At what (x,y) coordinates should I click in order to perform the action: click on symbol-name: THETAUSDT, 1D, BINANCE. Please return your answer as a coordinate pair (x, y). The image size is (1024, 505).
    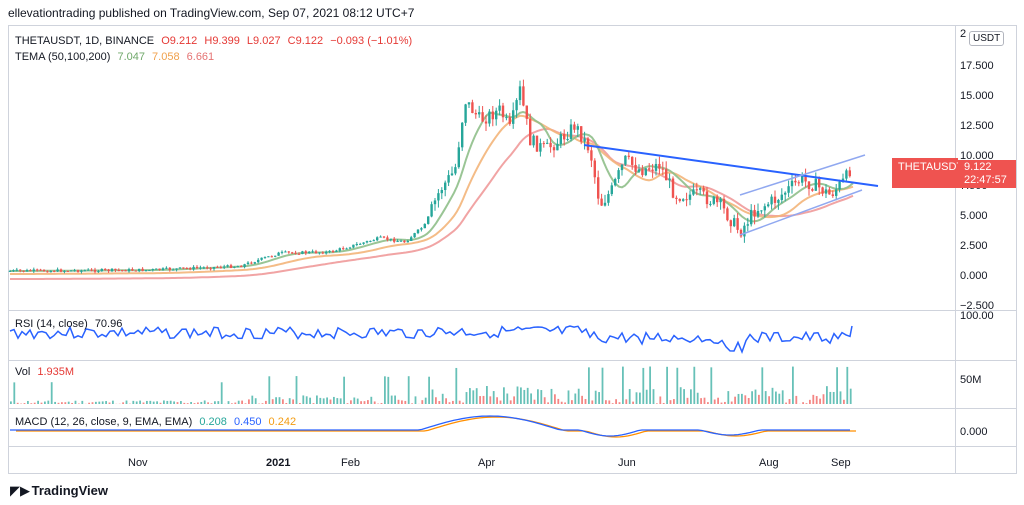
    Looking at the image, I should click on (85, 41).